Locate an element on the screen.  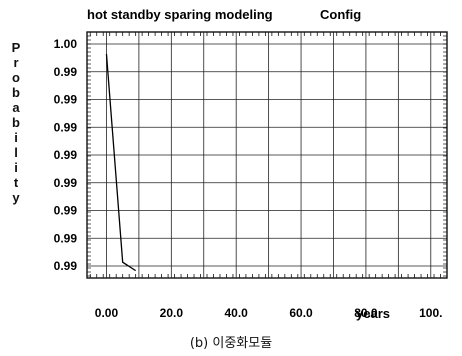
figure-caption: (b) 이중화모듈 is located at coordinates (231, 343).